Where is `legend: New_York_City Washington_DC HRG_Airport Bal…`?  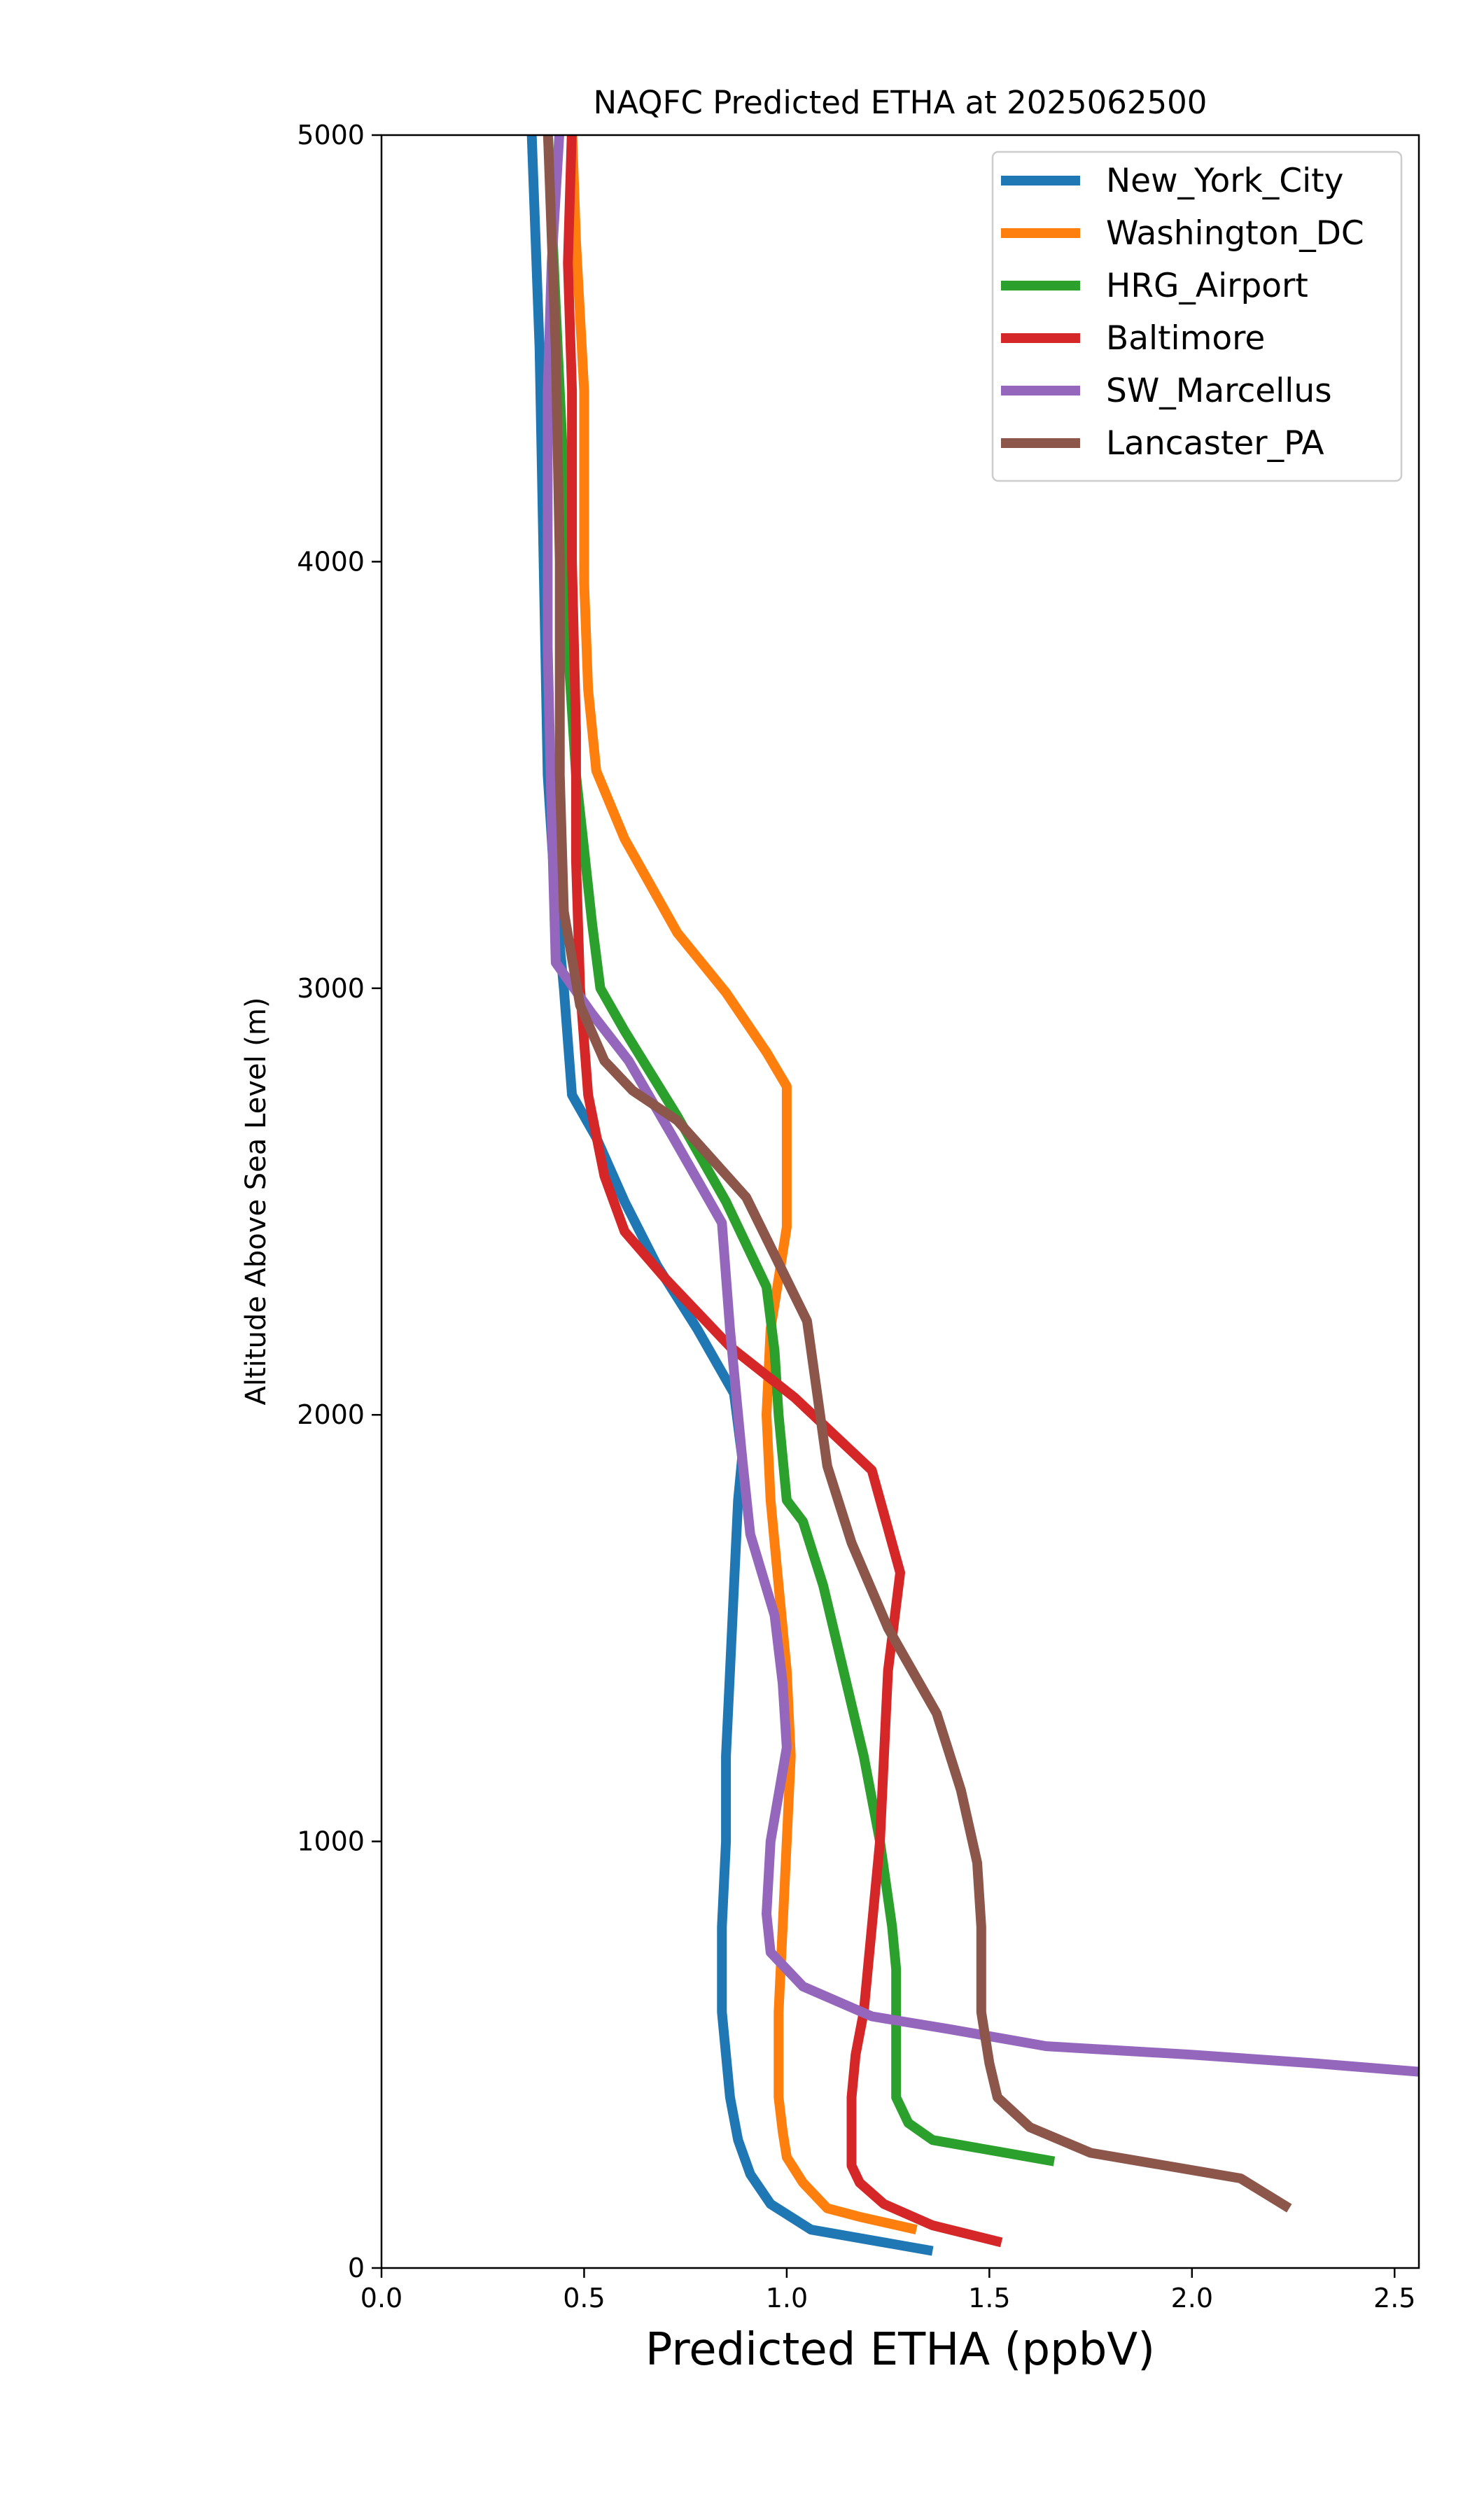 legend: New_York_City Washington_DC HRG_Airport Bal… is located at coordinates (1197, 316).